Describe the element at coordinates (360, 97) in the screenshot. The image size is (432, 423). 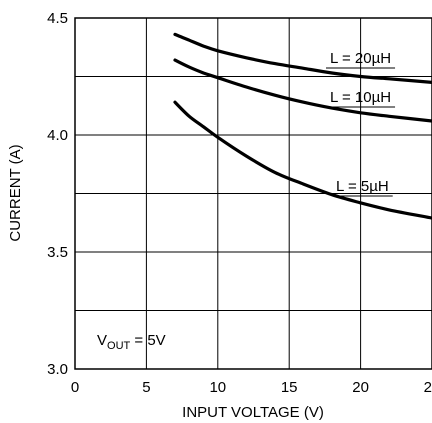
I see `series-label-l-10uh: L = 10µH` at that location.